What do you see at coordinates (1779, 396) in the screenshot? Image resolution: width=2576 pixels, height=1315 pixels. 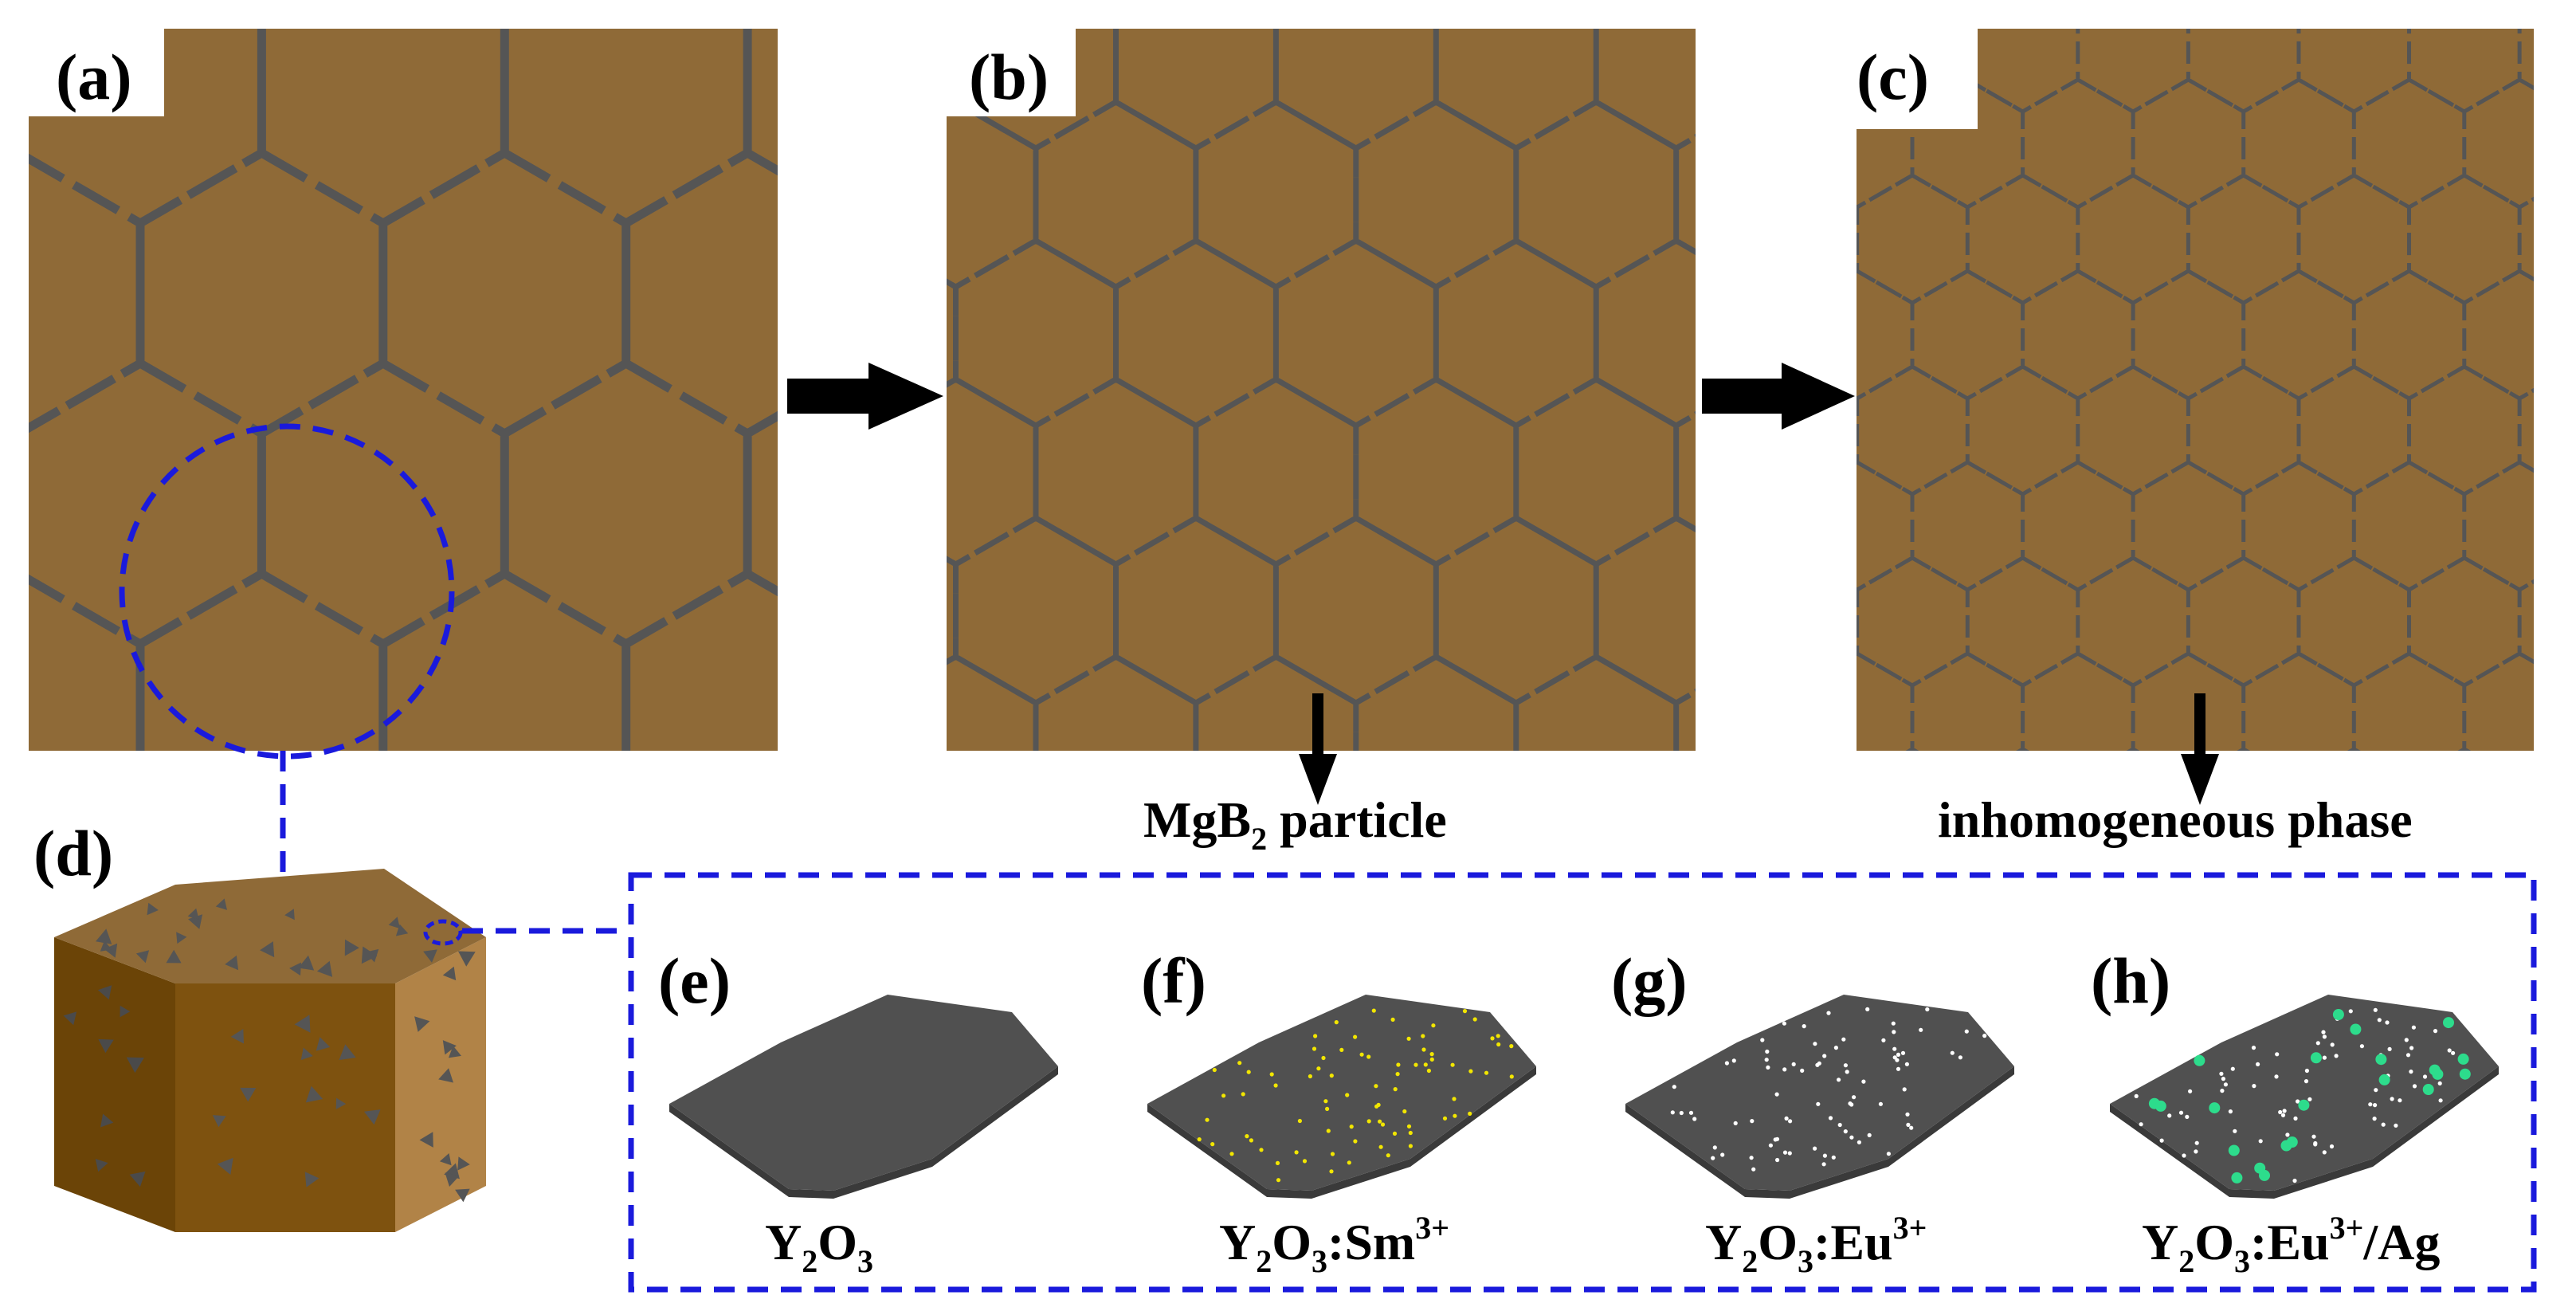 I see `arrow-b-to-c` at bounding box center [1779, 396].